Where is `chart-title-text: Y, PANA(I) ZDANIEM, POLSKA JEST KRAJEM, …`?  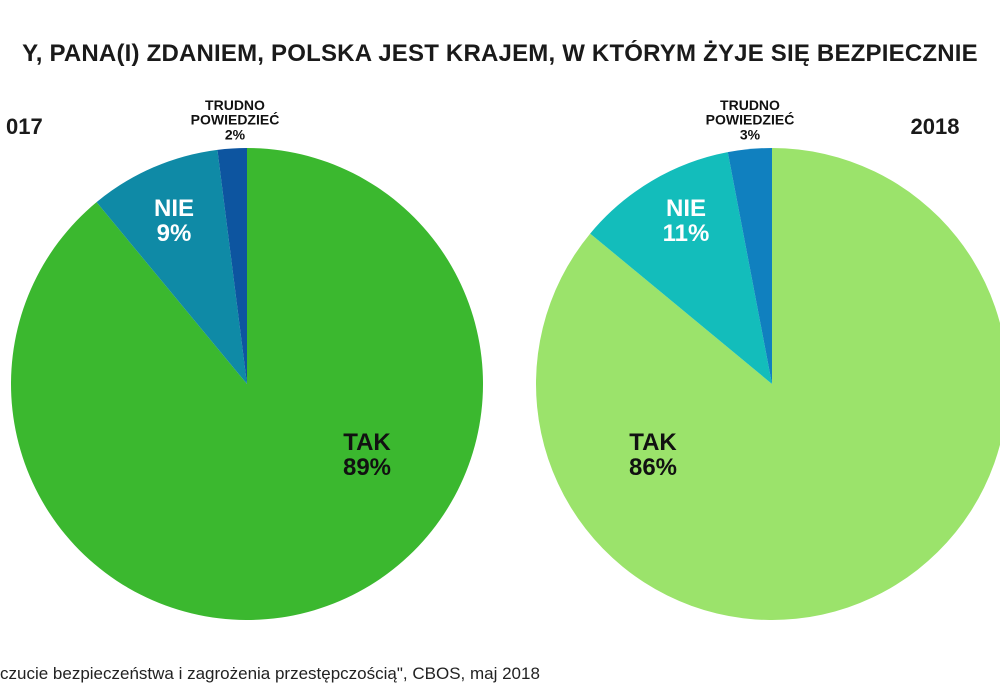 chart-title-text: Y, PANA(I) ZDANIEM, POLSKA JEST KRAJEM, … is located at coordinates (500, 53).